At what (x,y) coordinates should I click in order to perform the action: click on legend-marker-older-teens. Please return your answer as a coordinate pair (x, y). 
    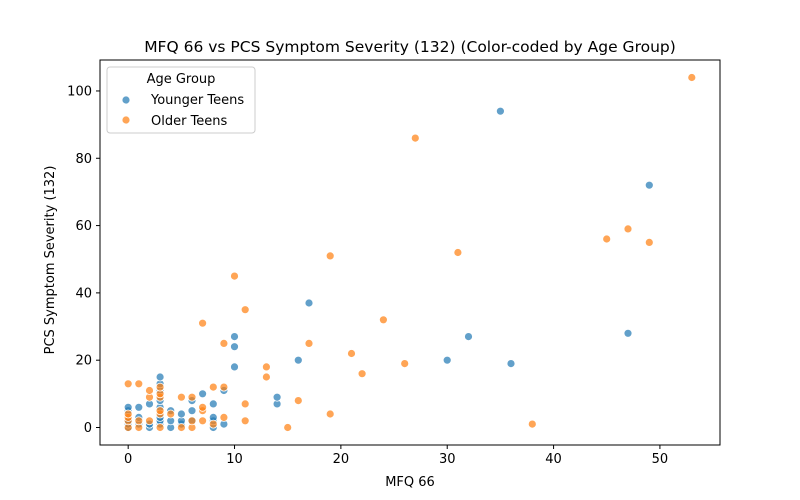
    Looking at the image, I should click on (126, 120).